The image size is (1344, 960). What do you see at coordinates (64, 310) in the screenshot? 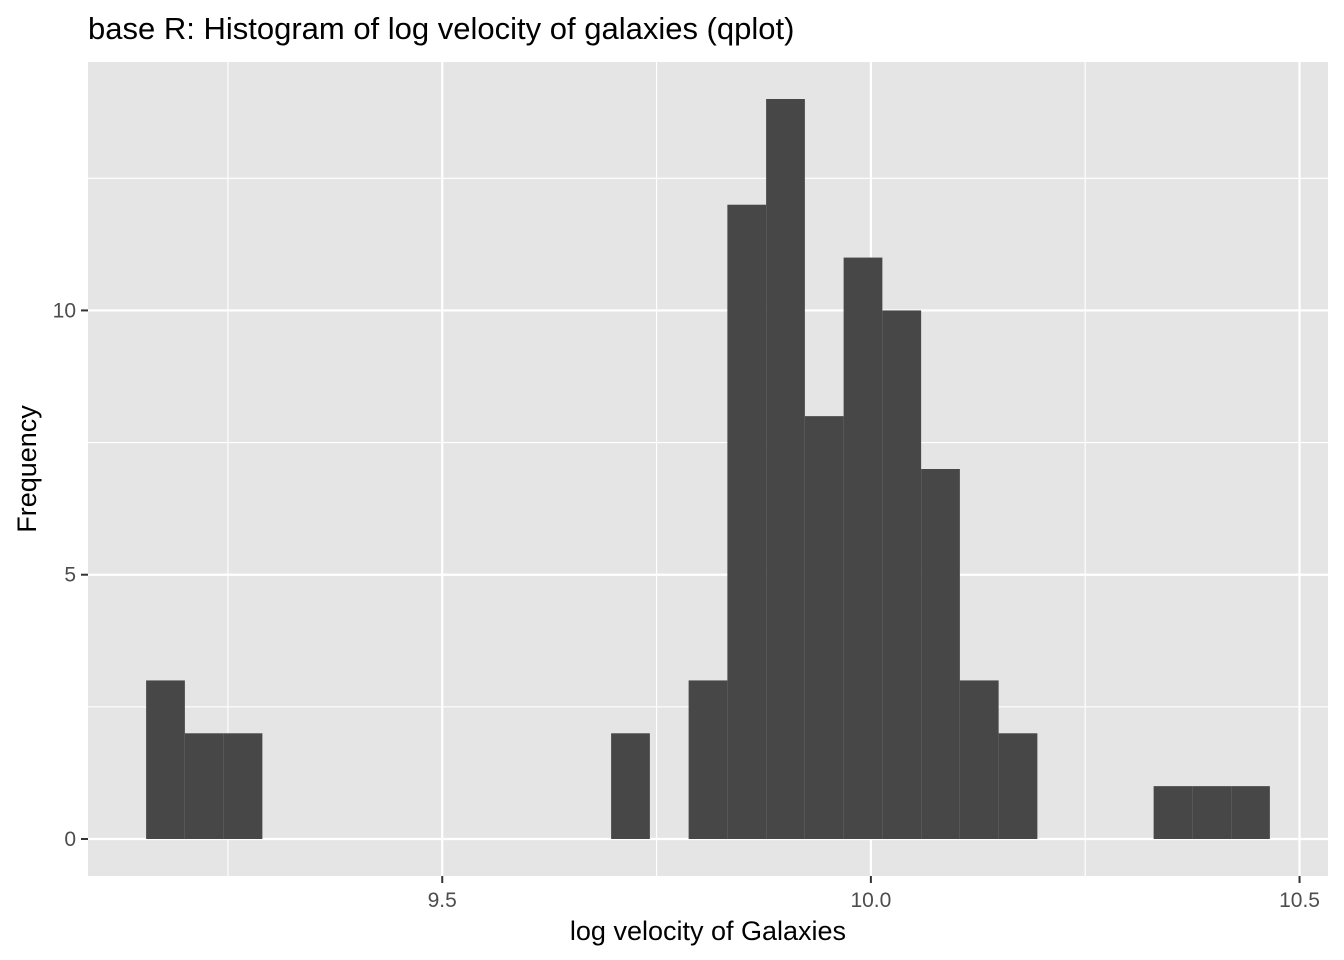
I see `y-tick-label: 10` at bounding box center [64, 310].